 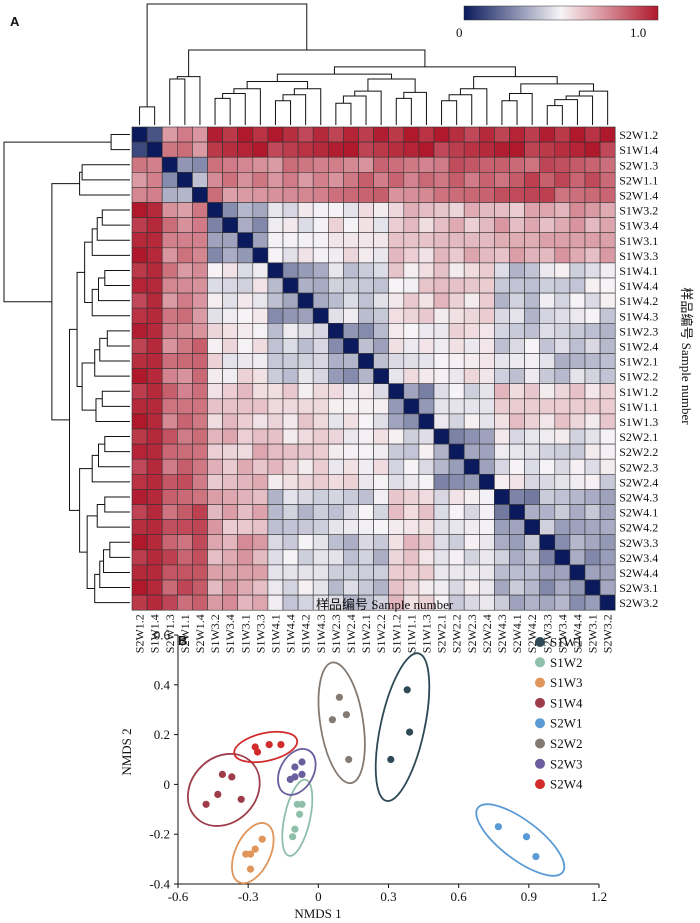 I want to click on point-s1w1, so click(x=391, y=759).